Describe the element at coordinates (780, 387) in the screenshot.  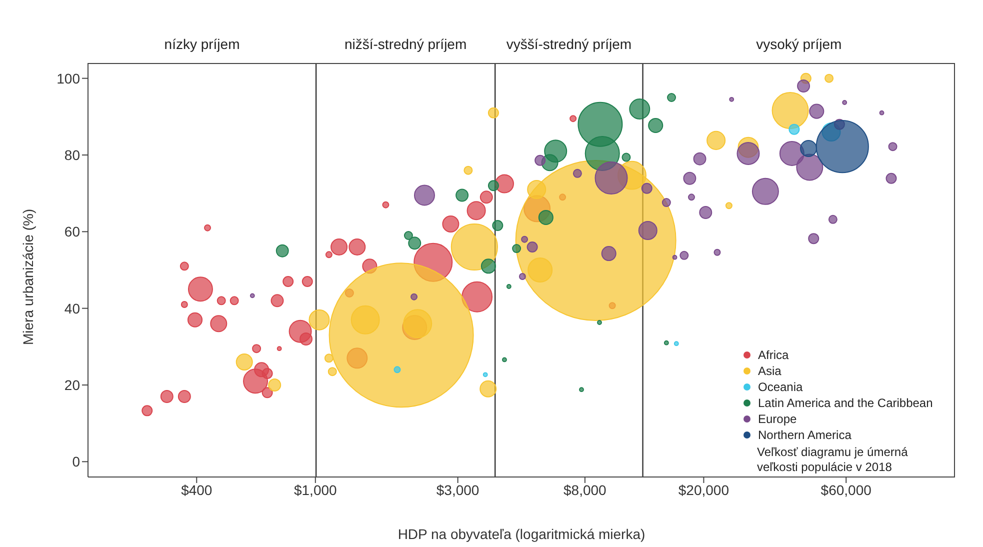
I see `legend-label: Oceania` at that location.